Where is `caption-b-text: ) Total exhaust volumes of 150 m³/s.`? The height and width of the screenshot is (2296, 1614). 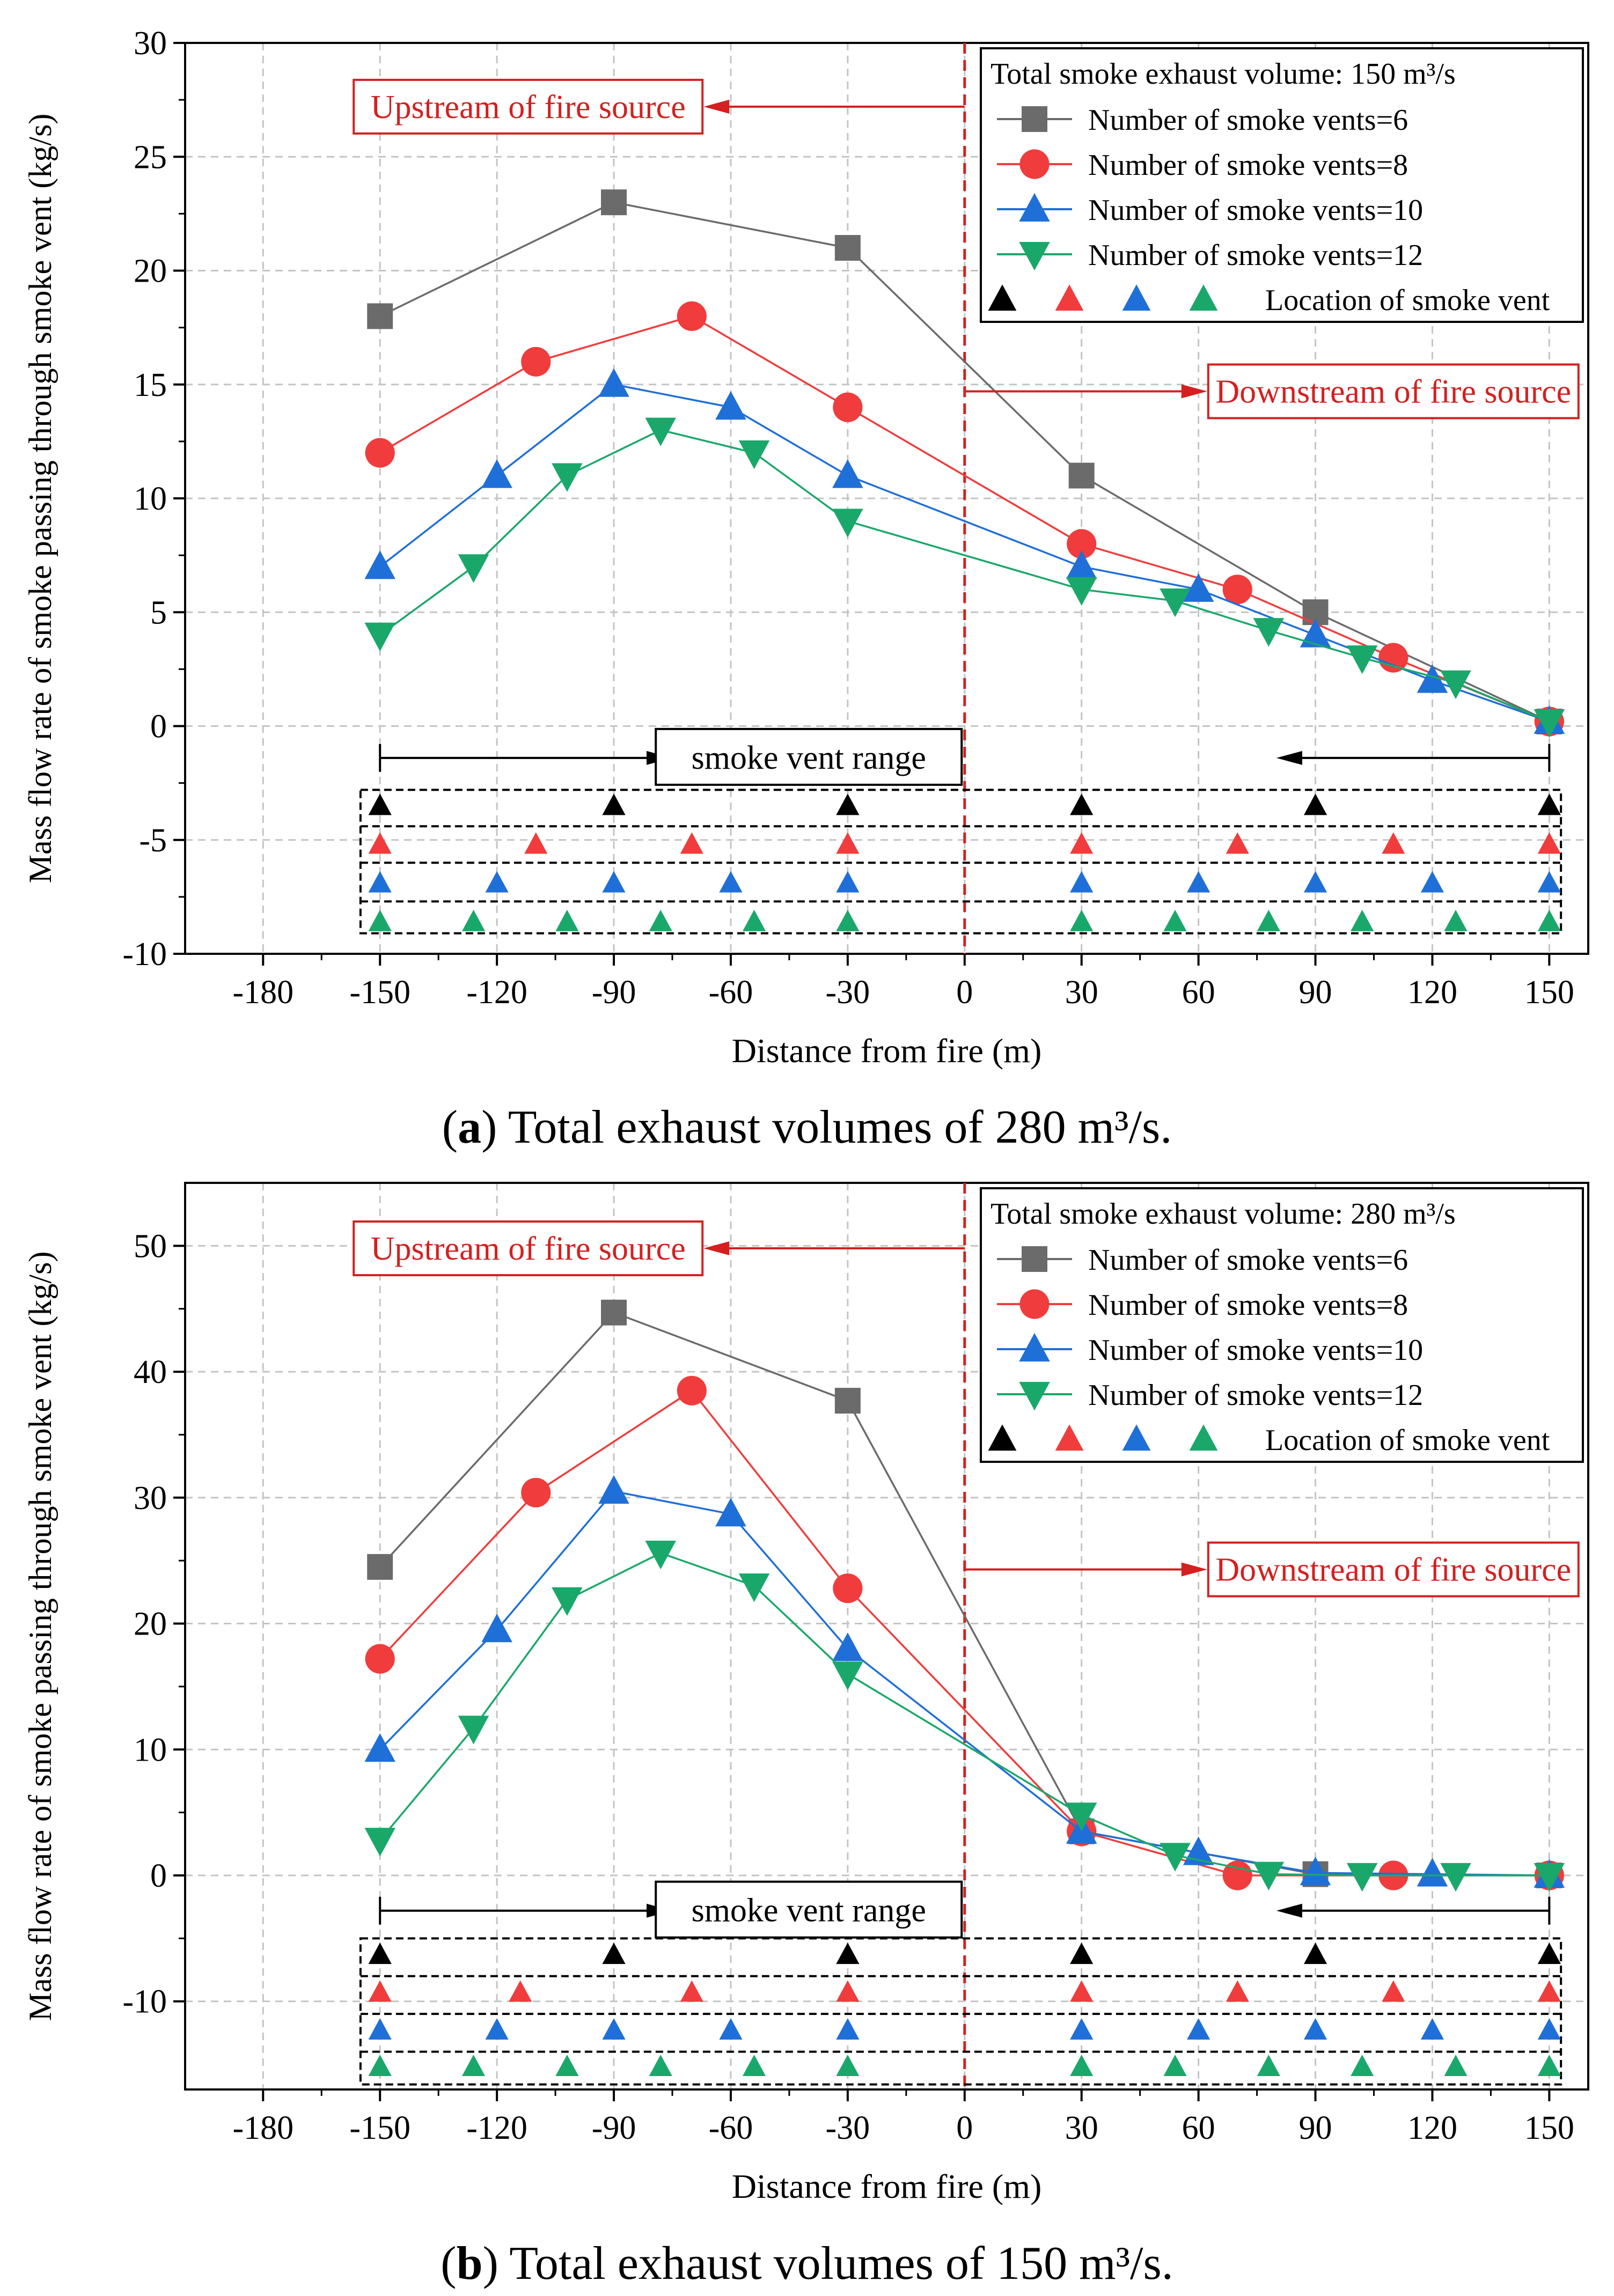 caption-b-text: ) Total exhaust volumes of 150 m³/s. is located at coordinates (828, 2264).